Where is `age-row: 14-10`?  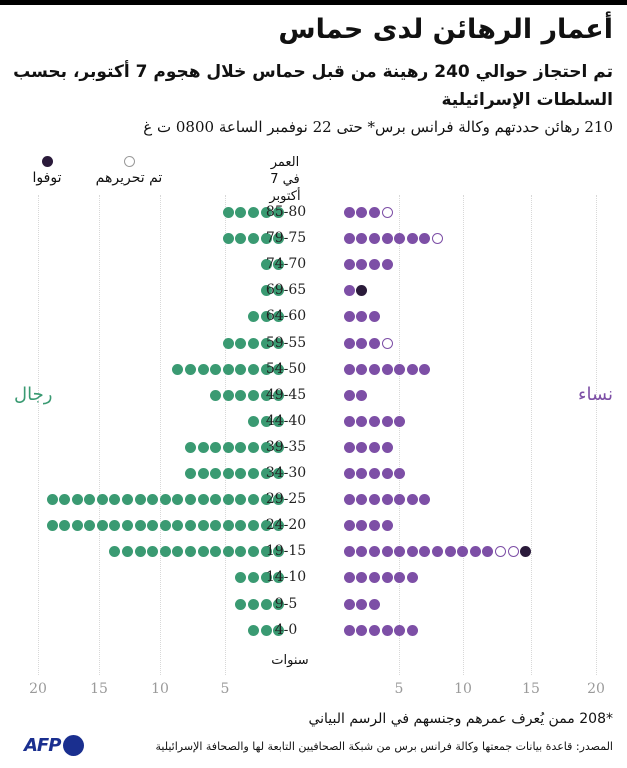 age-row: 14-10 is located at coordinates (313, 578).